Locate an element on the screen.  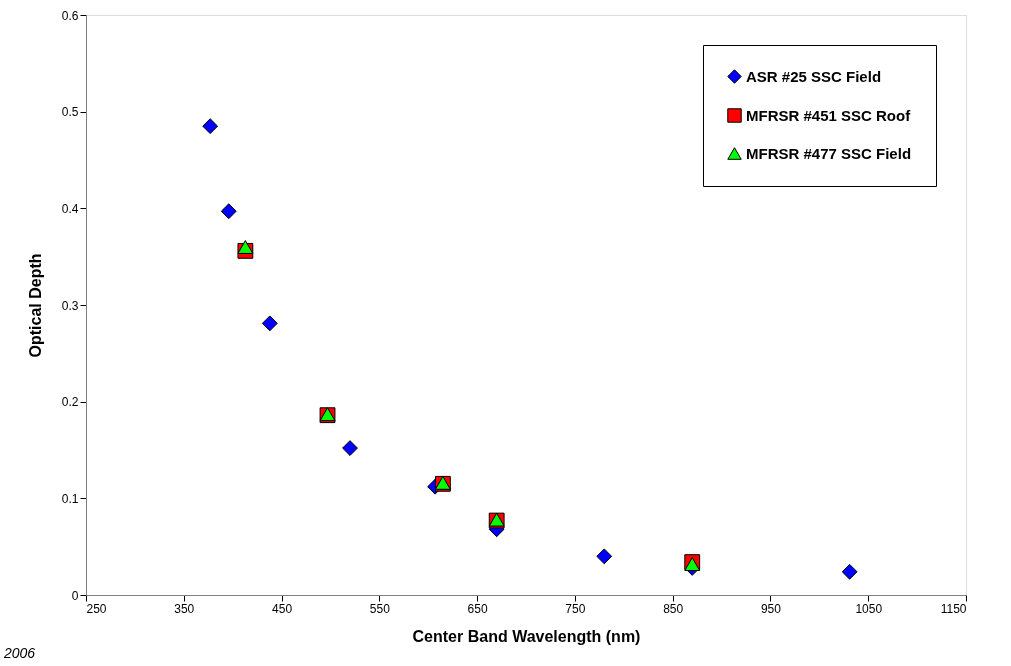
x-tick-label: 1050 is located at coordinates (869, 608).